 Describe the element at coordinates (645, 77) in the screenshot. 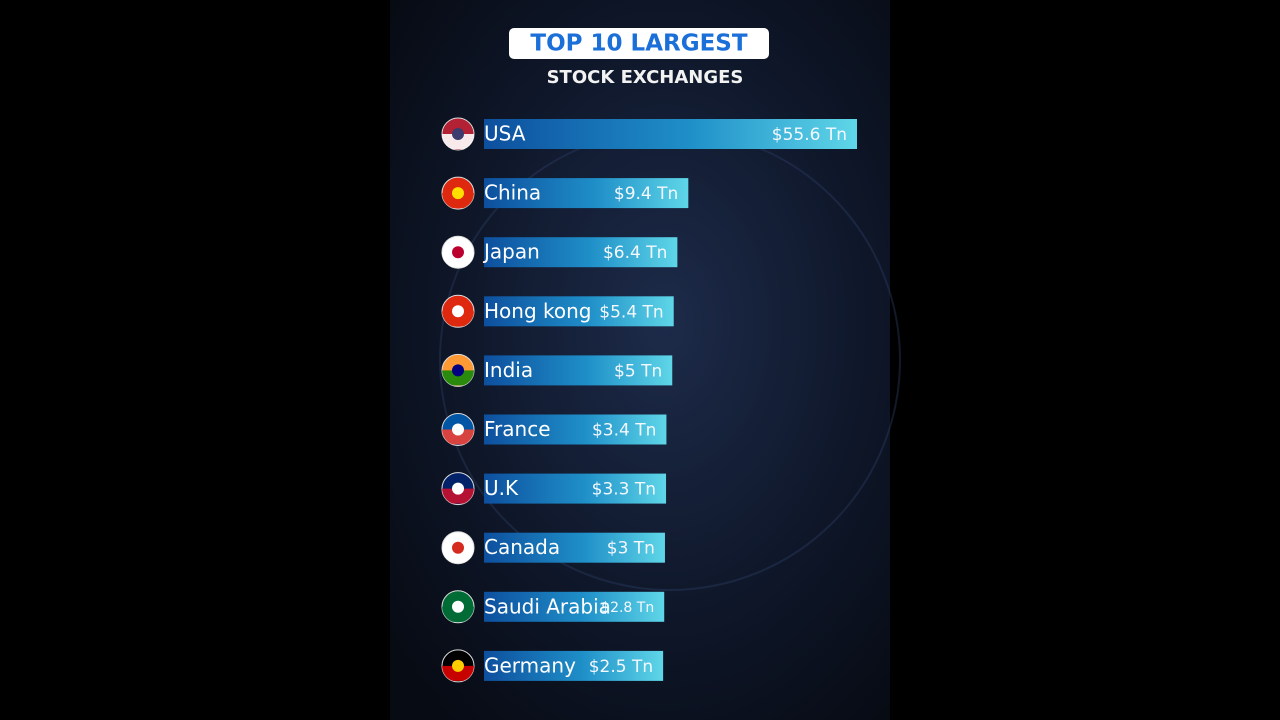

I see `chart-subtitle: STOCK EXCHANGES` at that location.